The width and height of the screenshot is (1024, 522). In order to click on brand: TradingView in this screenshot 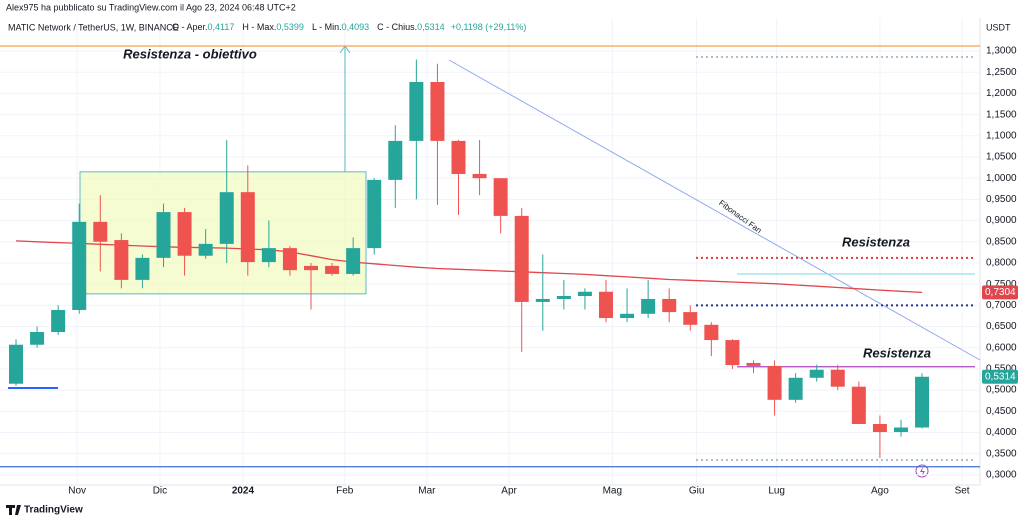, I will do `click(53, 510)`.